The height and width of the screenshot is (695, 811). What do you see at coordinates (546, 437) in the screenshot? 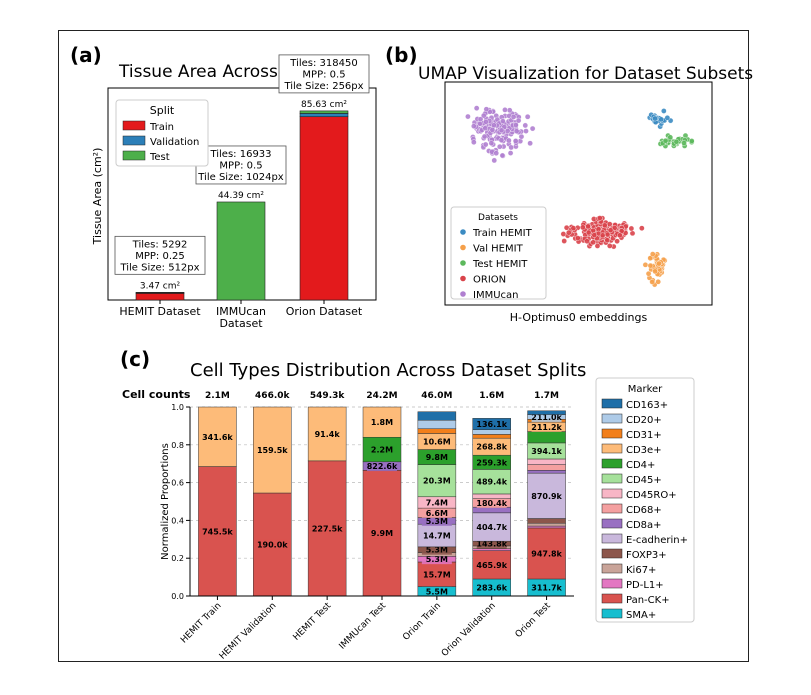
I see `bar-segment-cd4+` at bounding box center [546, 437].